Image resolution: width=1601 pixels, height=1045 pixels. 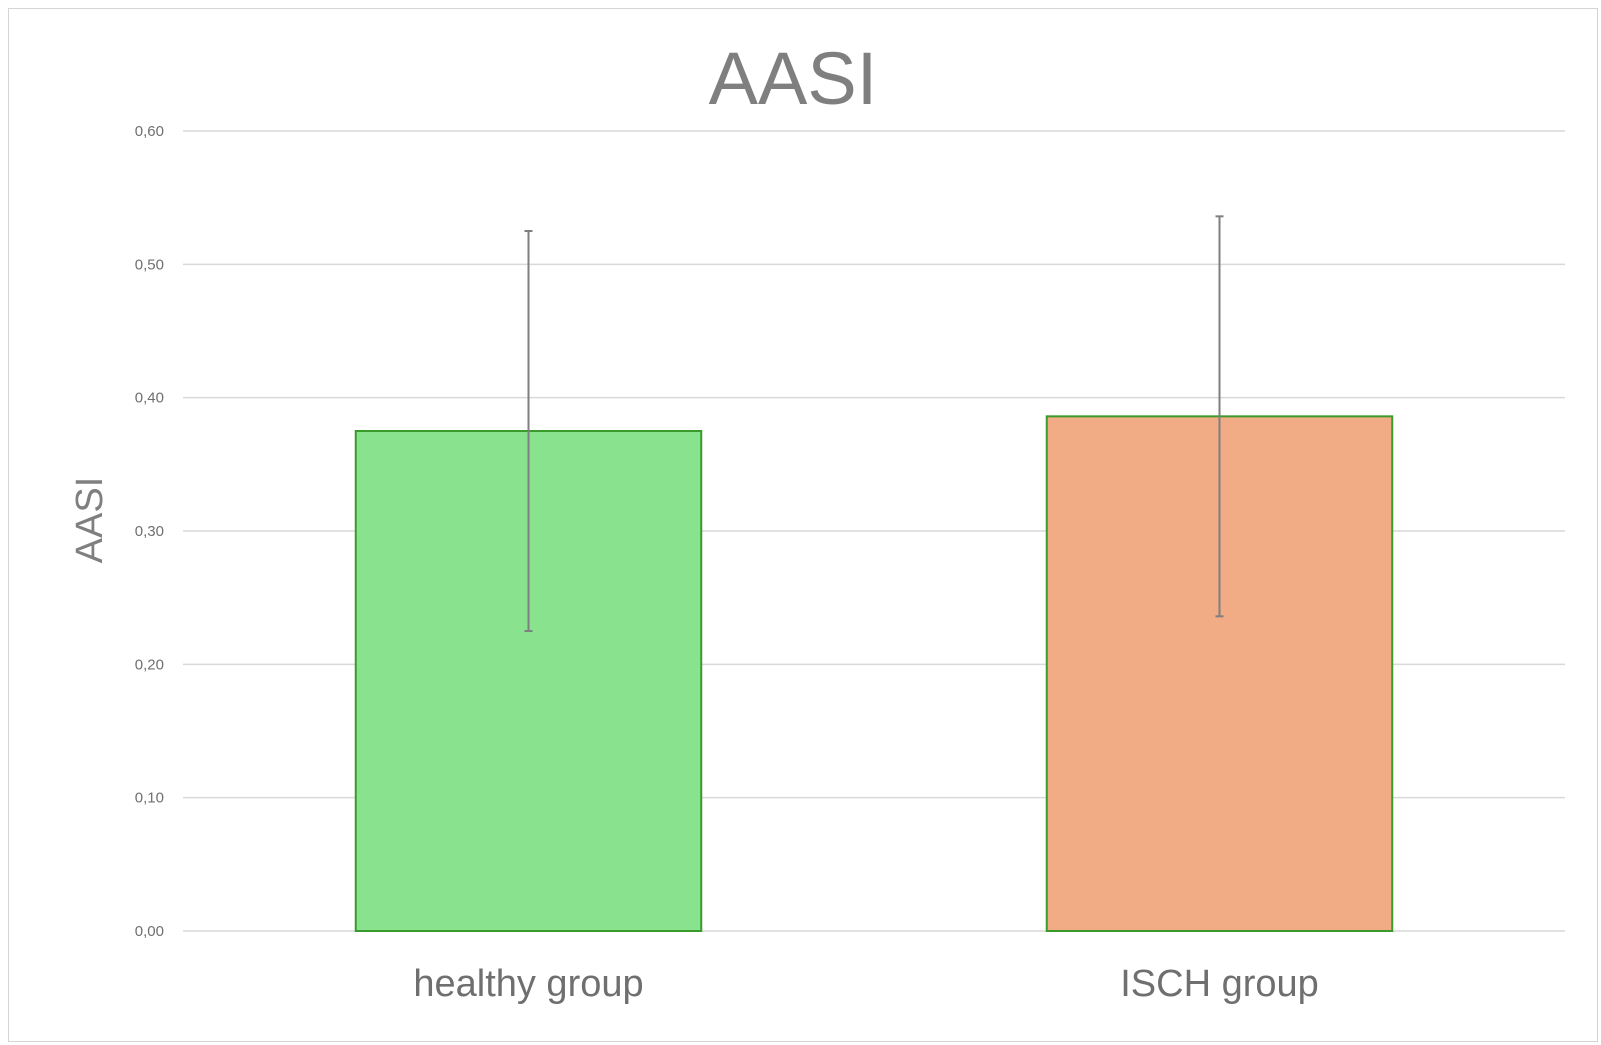 What do you see at coordinates (793, 78) in the screenshot?
I see `chart-title: AASI` at bounding box center [793, 78].